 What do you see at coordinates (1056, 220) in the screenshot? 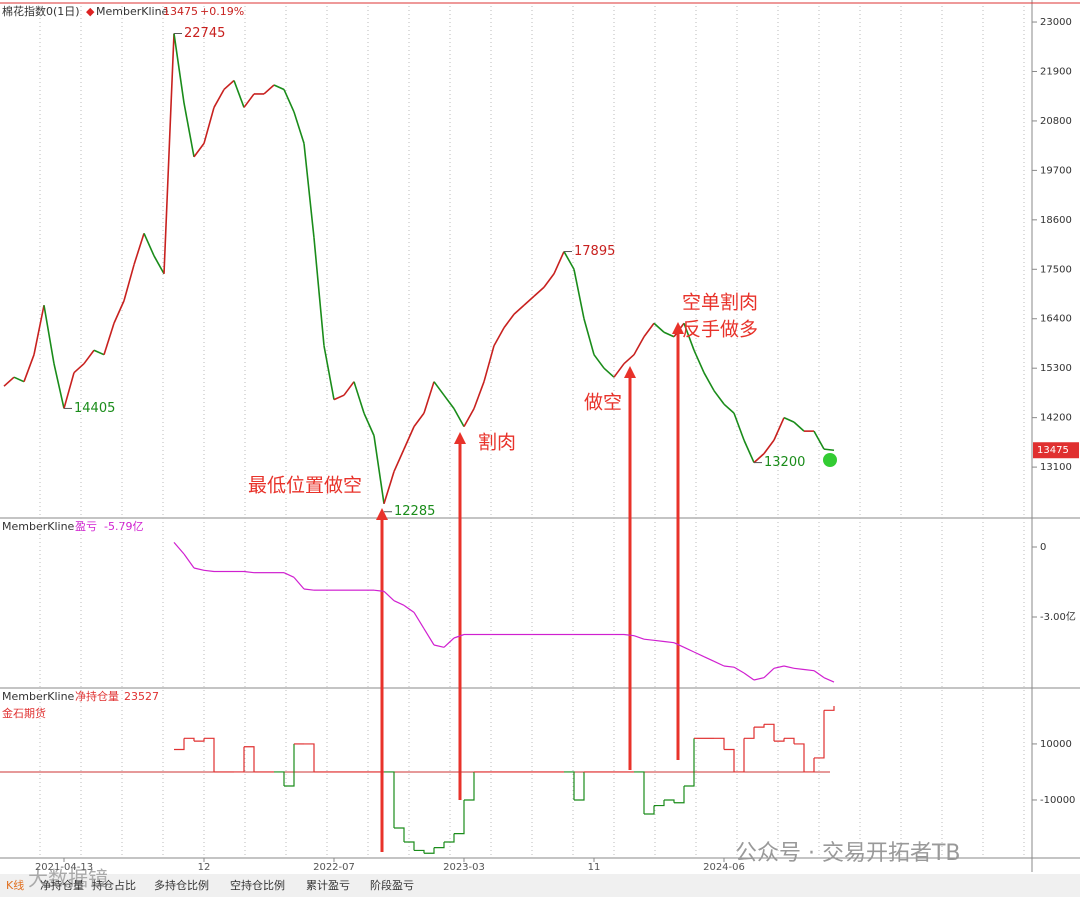
I see `y-tick-label: 18600` at bounding box center [1056, 220].